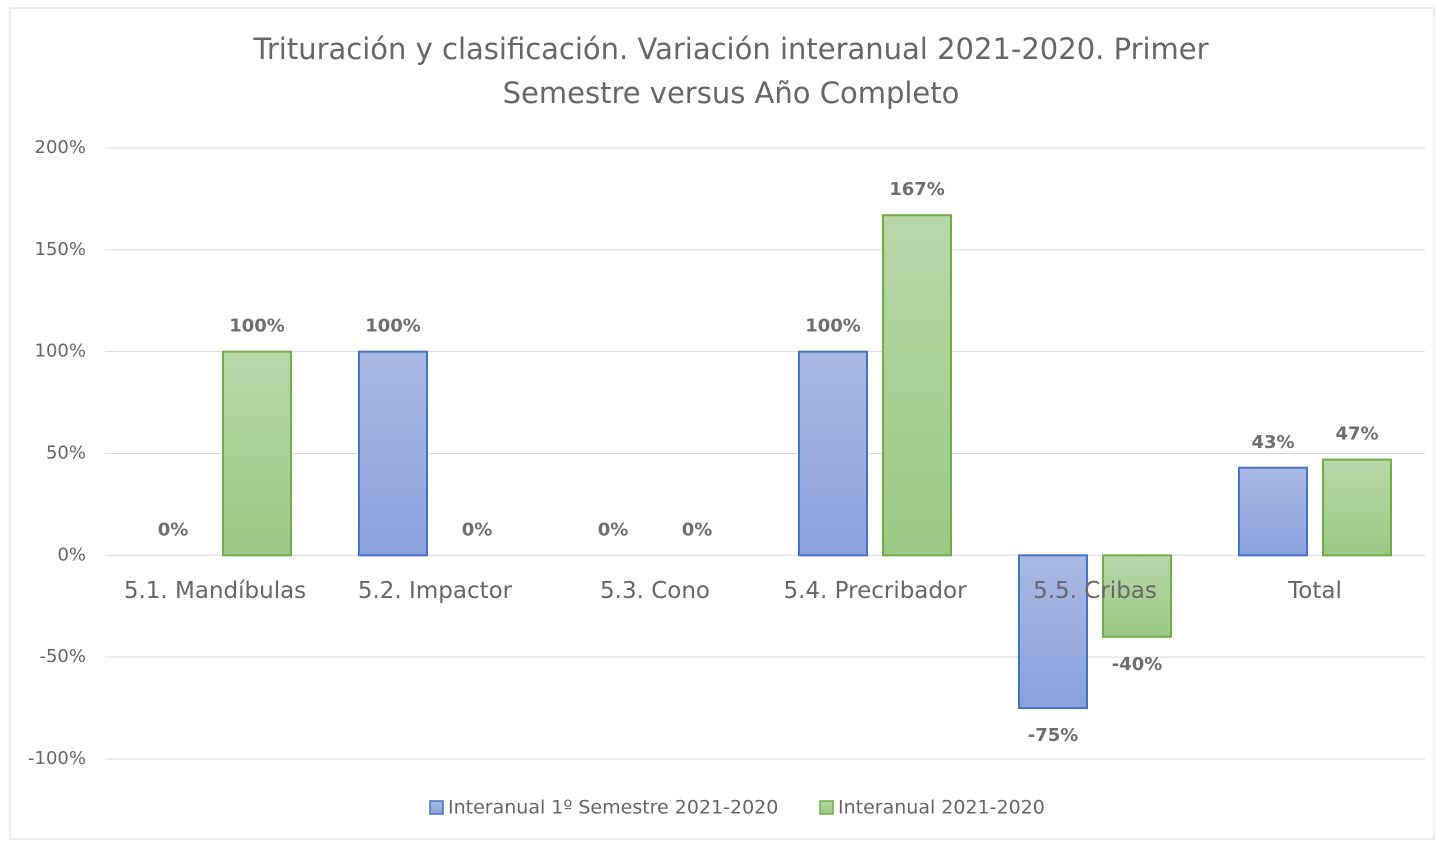 The height and width of the screenshot is (841, 1436). What do you see at coordinates (215, 591) in the screenshot?
I see `x-tick-label: 5.1. Mandíbulas` at bounding box center [215, 591].